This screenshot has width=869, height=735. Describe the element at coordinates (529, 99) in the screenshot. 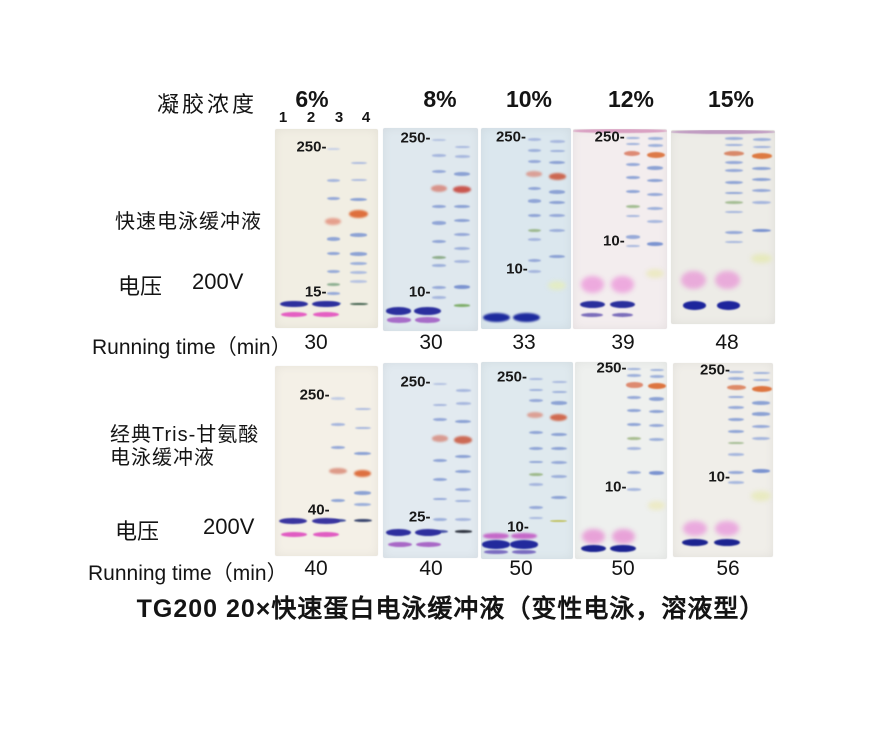

I see `concentration-value: 10%` at that location.